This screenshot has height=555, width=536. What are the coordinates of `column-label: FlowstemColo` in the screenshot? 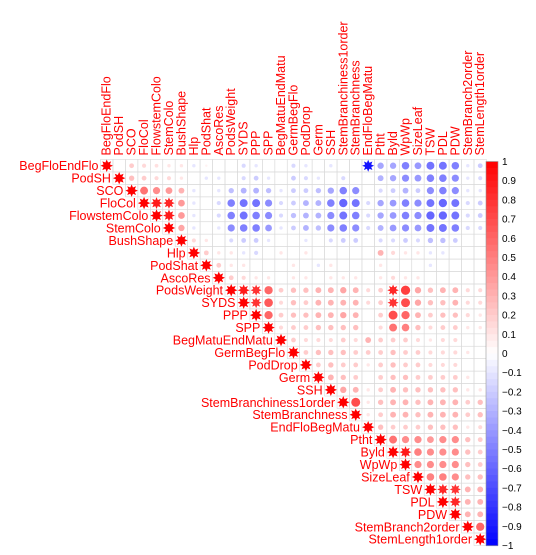 It's located at (157, 115).